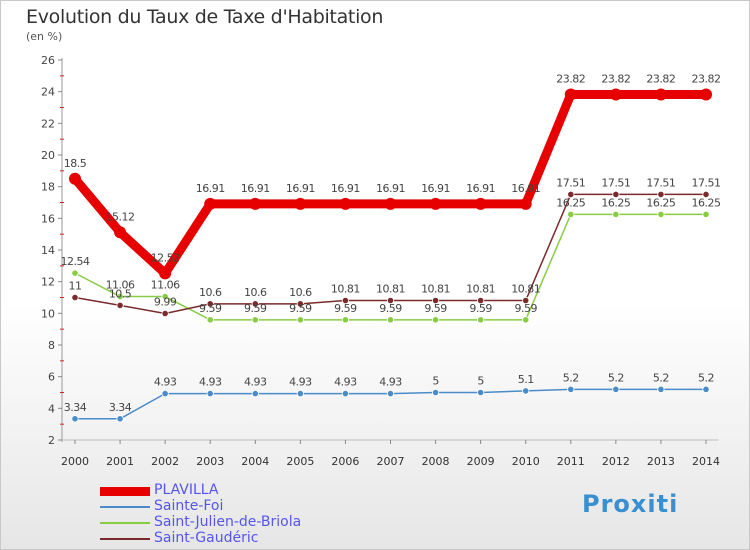 The image size is (750, 550). I want to click on data-label-sainte-foi: 3.34, so click(120, 407).